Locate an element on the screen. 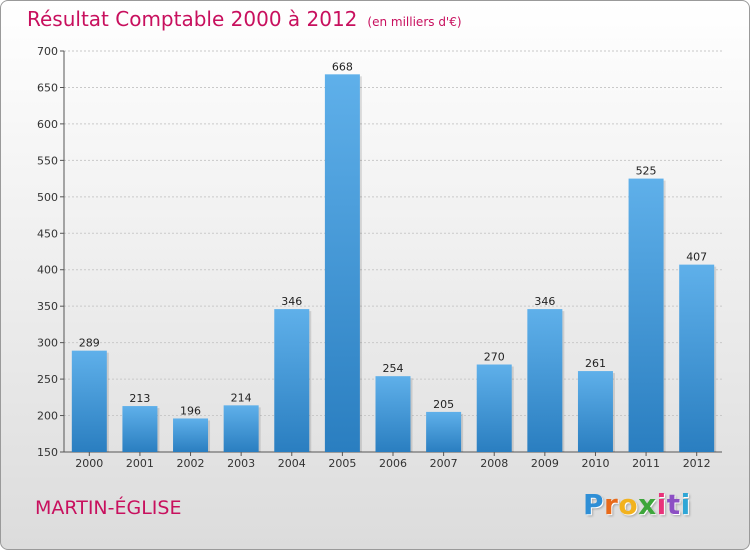  bar-2006 is located at coordinates (393, 414).